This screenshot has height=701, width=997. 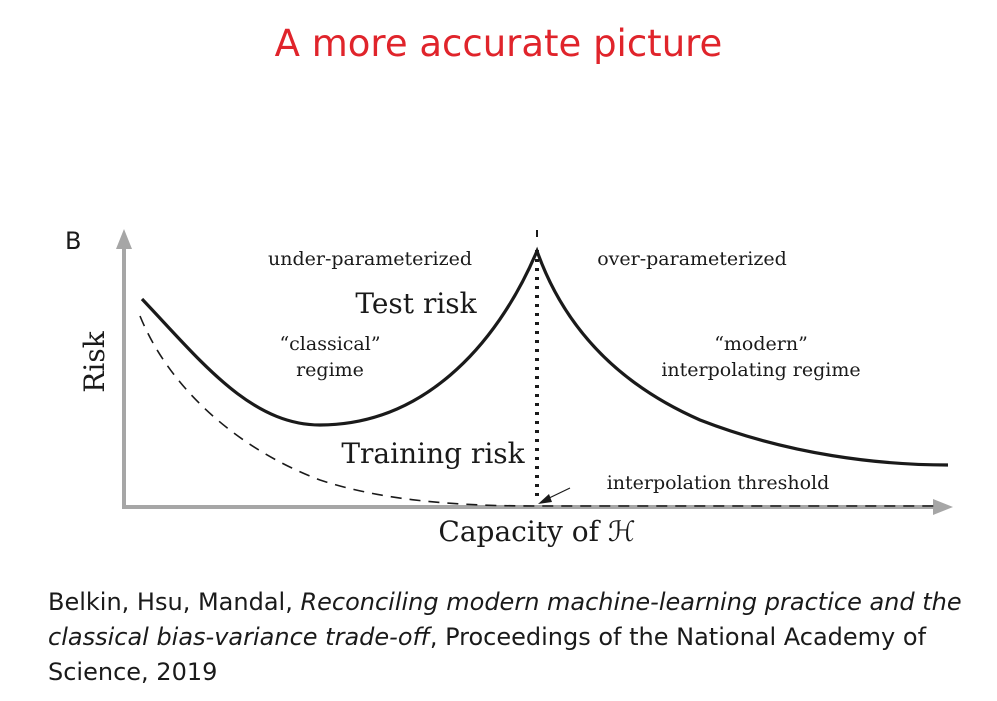 I want to click on classical-regime-label-line2: regime, so click(x=330, y=370).